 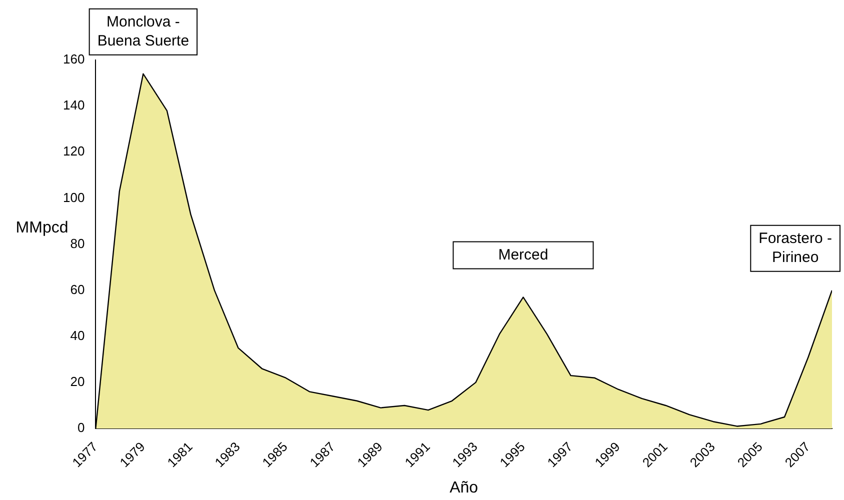 What do you see at coordinates (795, 248) in the screenshot?
I see `annotation: Forastero - Pirineo` at bounding box center [795, 248].